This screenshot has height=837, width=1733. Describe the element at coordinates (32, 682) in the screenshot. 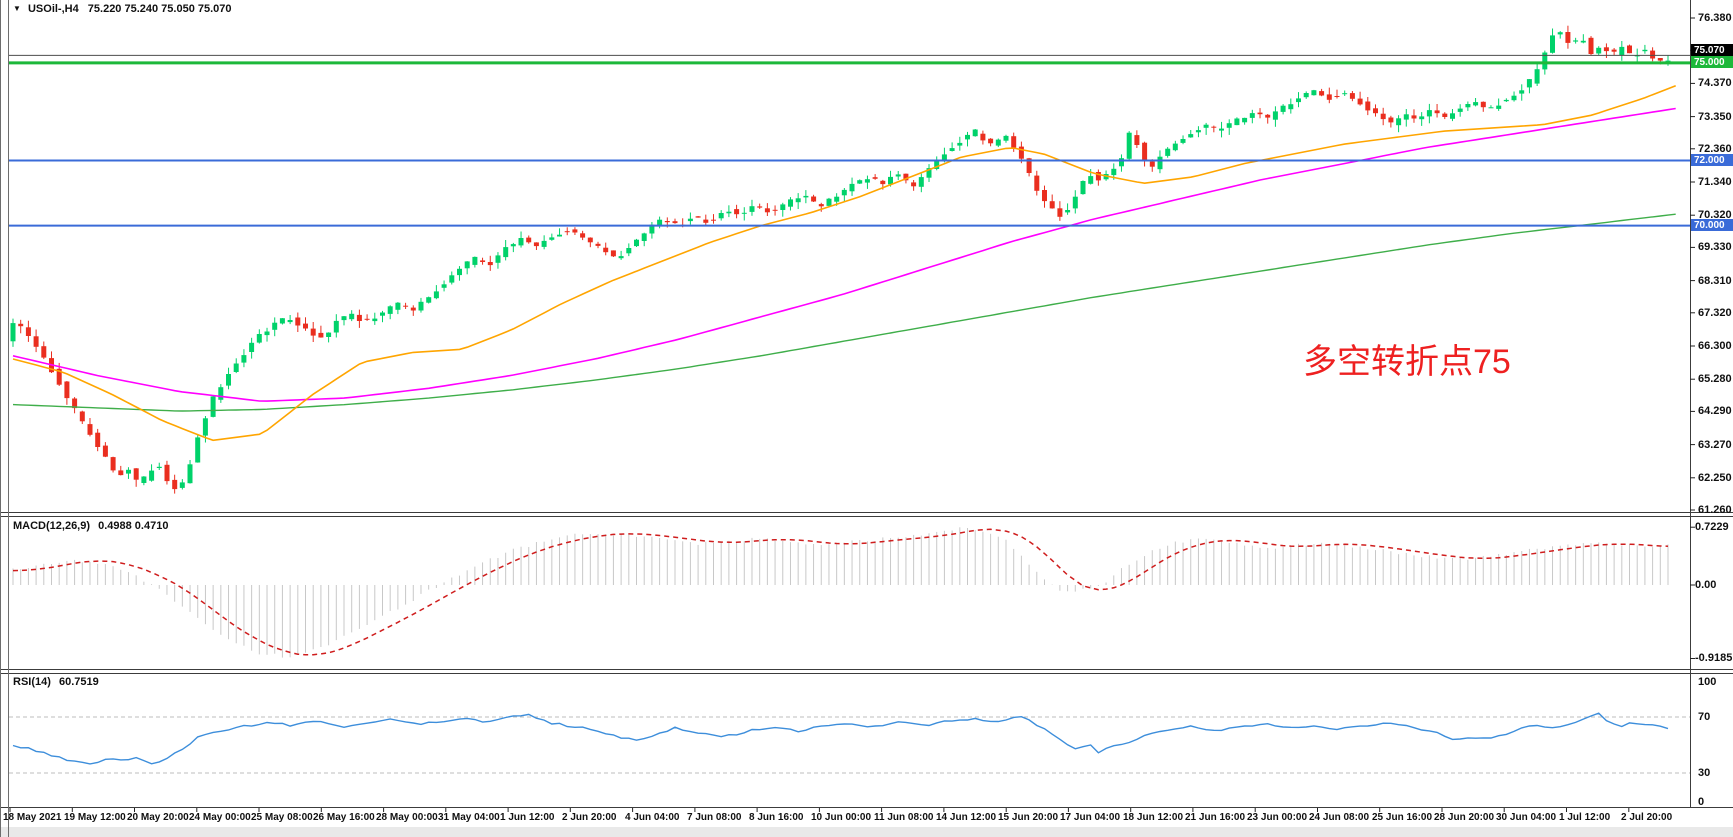

I see `rsi-name: RSI(14)` at that location.